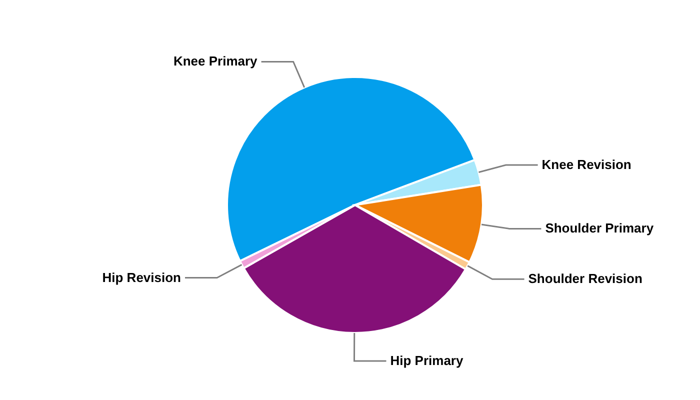  I want to click on slice-label: Knee Revision, so click(587, 164).